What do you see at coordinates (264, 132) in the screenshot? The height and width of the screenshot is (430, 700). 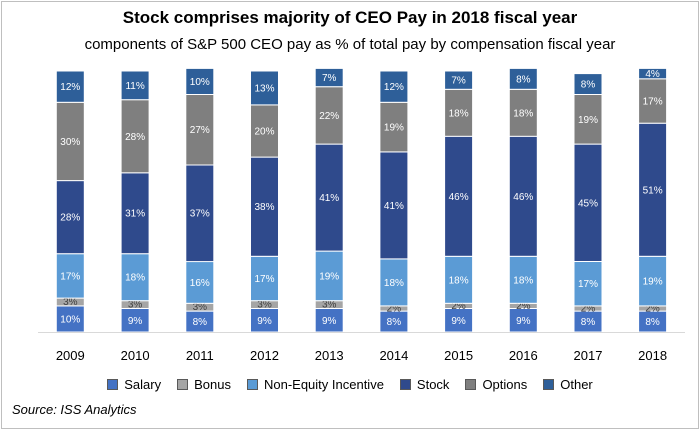 I see `data-label-options-2012: 20%` at bounding box center [264, 132].